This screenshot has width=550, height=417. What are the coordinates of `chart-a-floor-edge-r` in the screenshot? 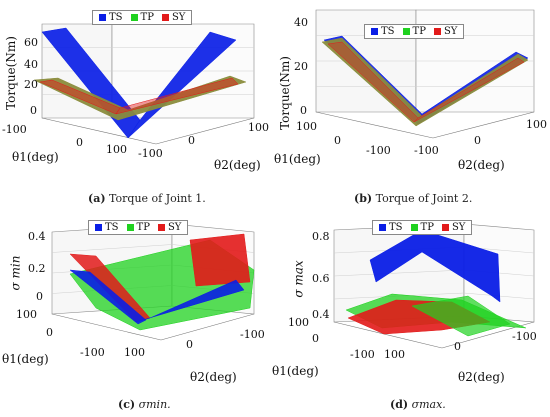 It's located at (205, 131).